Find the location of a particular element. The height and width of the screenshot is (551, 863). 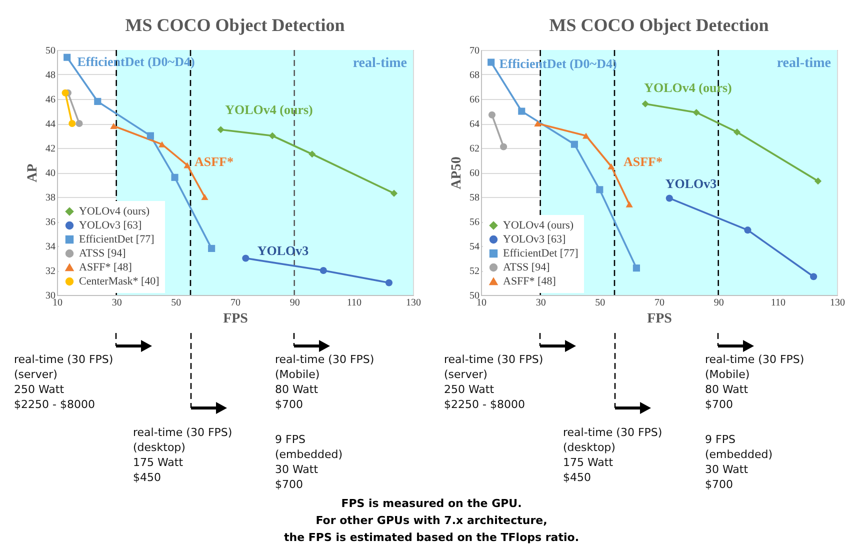

y-tick-label: 66 is located at coordinates (475, 100).